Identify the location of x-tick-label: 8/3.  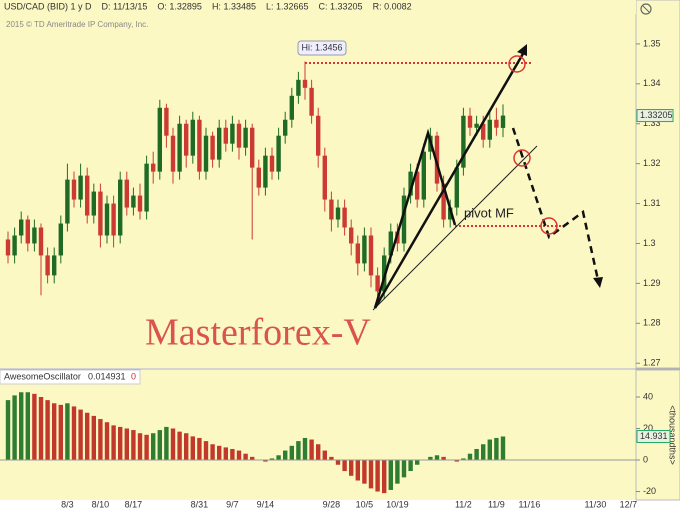
(67, 504).